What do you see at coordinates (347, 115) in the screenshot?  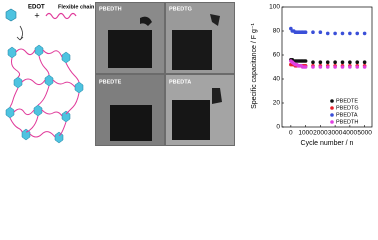 I see `legend-label: PBEDTA` at bounding box center [347, 115].